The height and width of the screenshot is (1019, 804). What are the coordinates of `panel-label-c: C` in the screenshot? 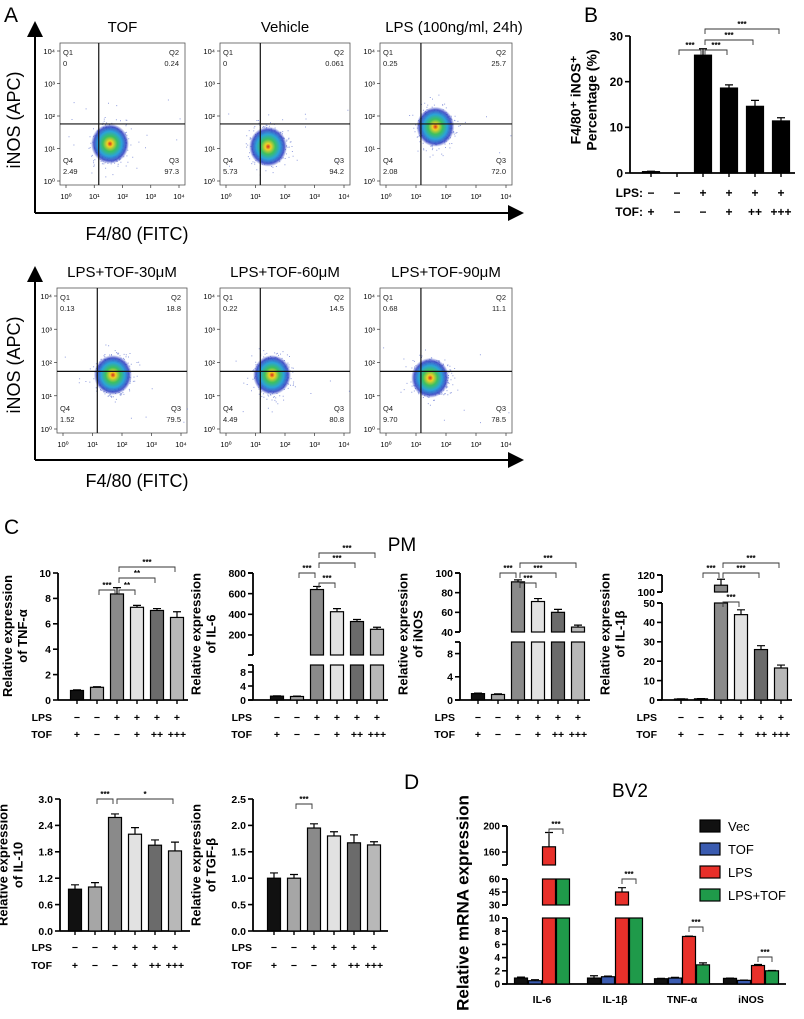 It's located at (11, 527).